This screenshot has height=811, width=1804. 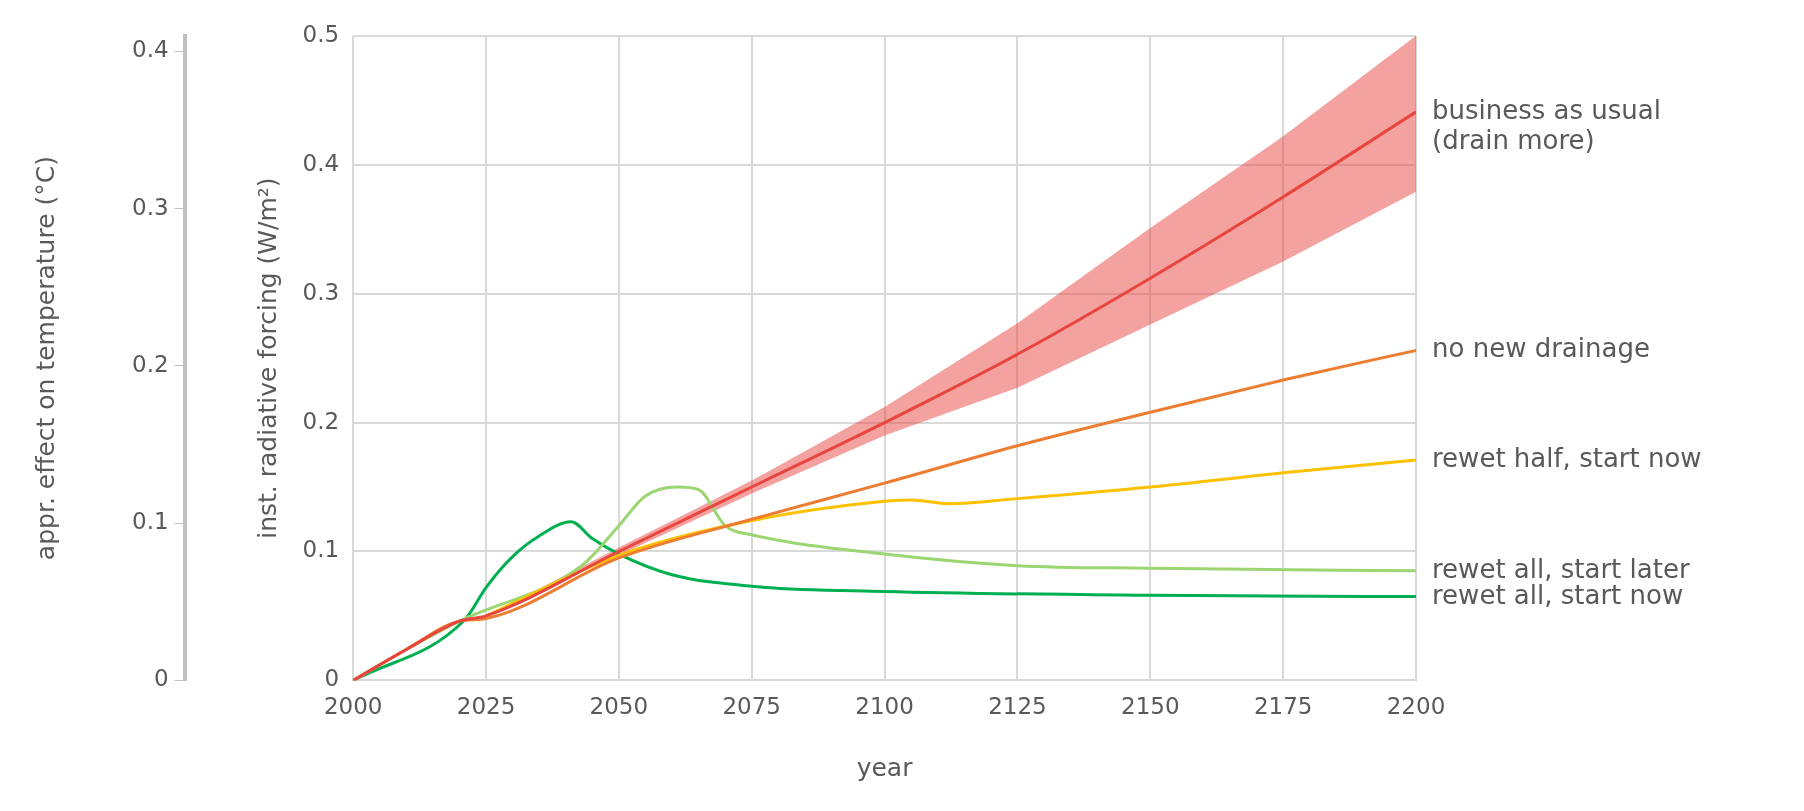 I want to click on x-tick-label: 2025, so click(x=486, y=706).